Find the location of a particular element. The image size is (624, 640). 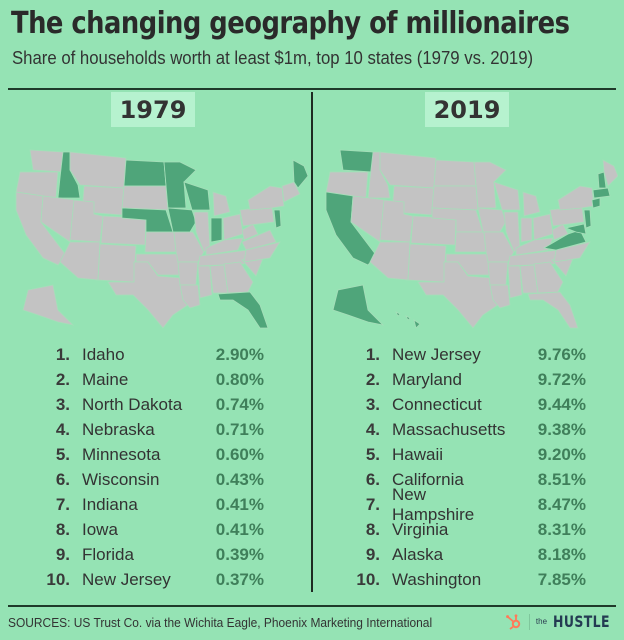

share-value: 7.85% is located at coordinates (561, 579).